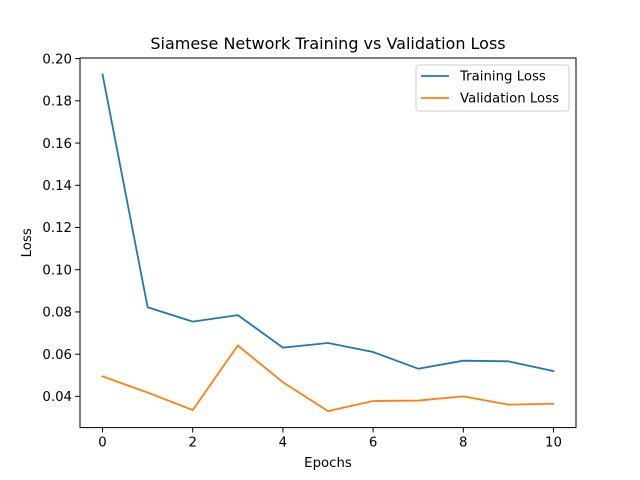  What do you see at coordinates (553, 443) in the screenshot?
I see `x-tick-label: 10` at bounding box center [553, 443].